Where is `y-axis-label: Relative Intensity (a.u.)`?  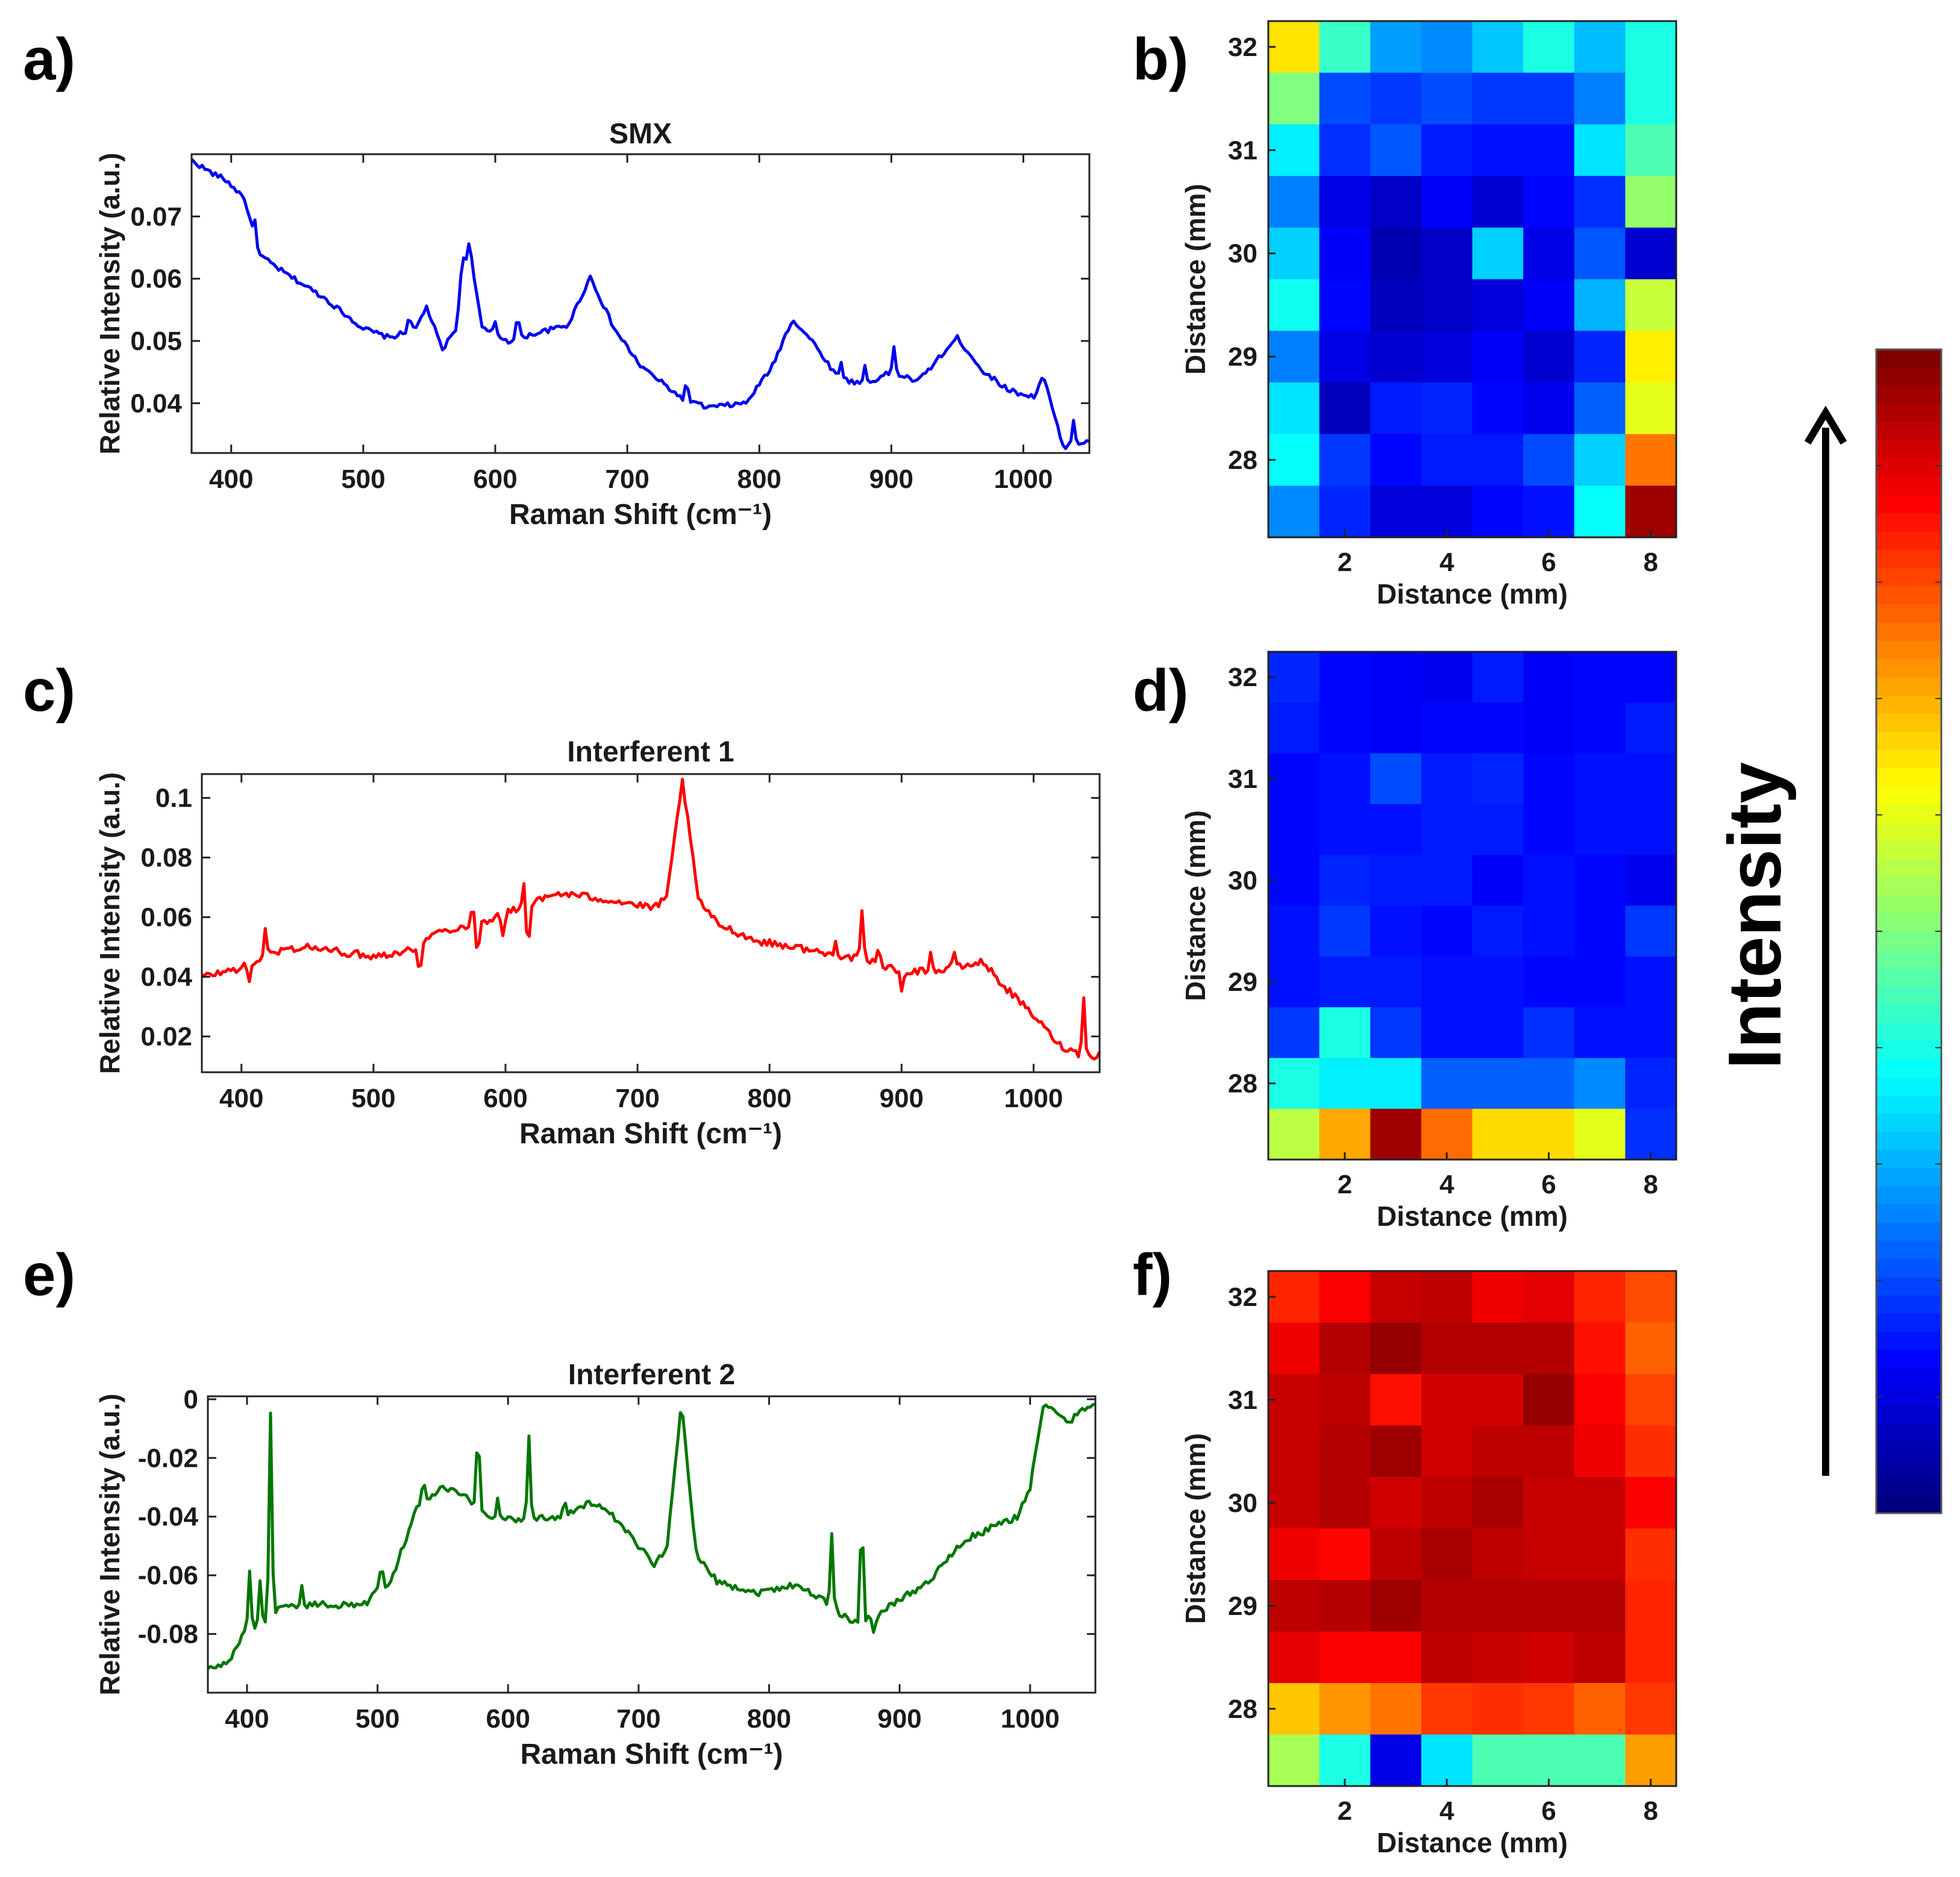 y-axis-label: Relative Intensity (a.u.) is located at coordinates (109, 303).